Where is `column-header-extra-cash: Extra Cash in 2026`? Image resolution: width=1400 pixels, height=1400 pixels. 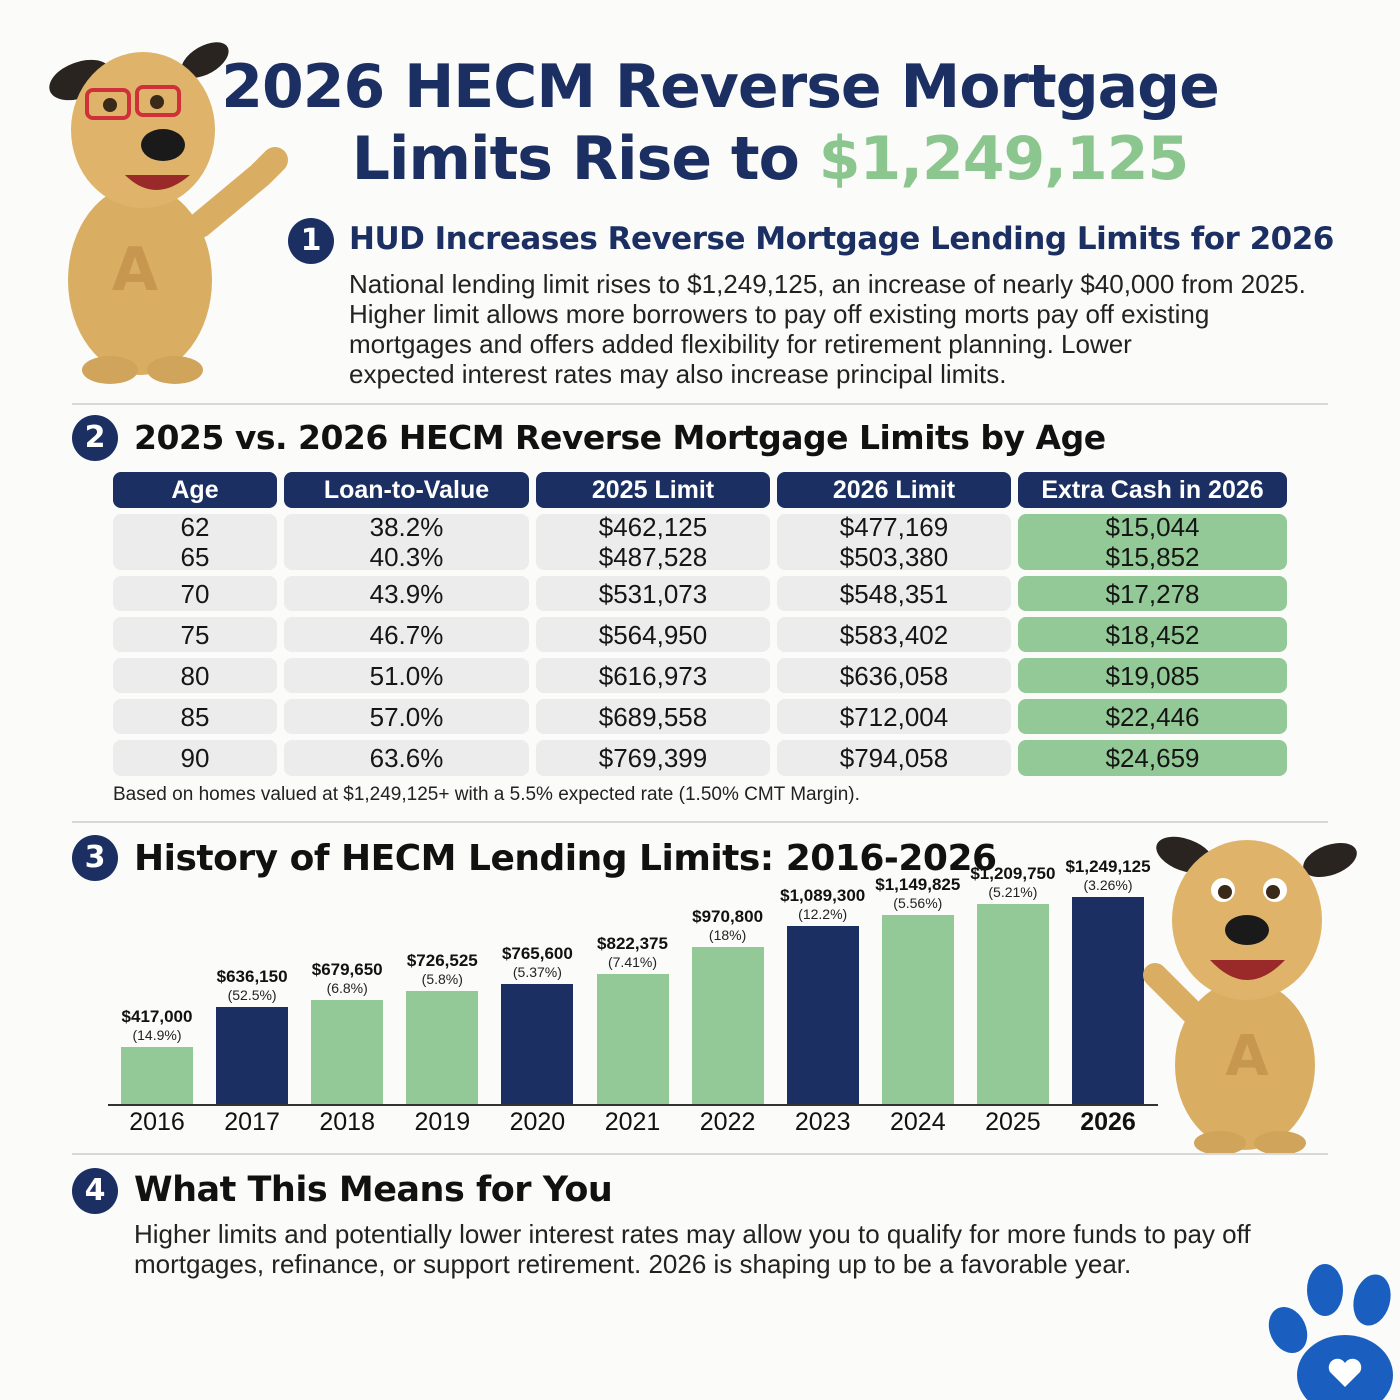 column-header-extra-cash: Extra Cash in 2026 is located at coordinates (1152, 490).